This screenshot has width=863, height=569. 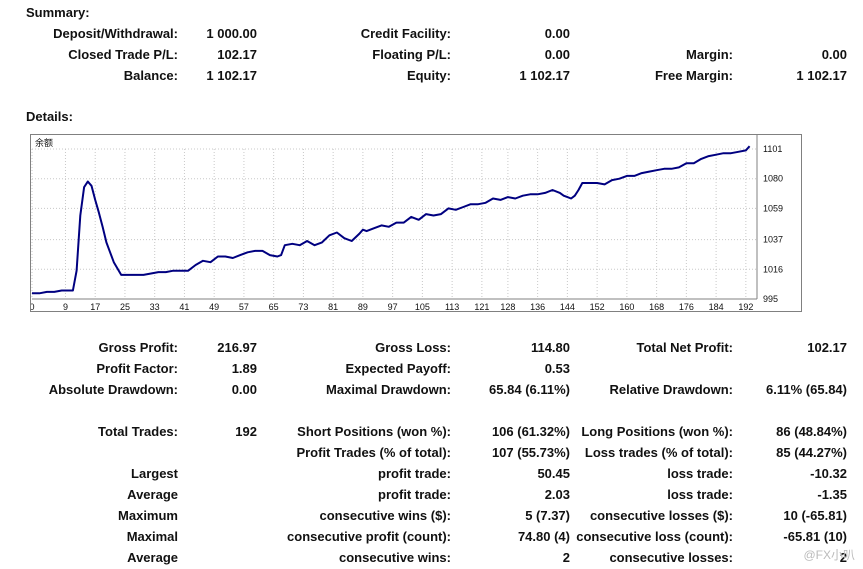 What do you see at coordinates (815, 515) in the screenshot?
I see `max-cons-losses-value: 10 (-65.81)` at bounding box center [815, 515].